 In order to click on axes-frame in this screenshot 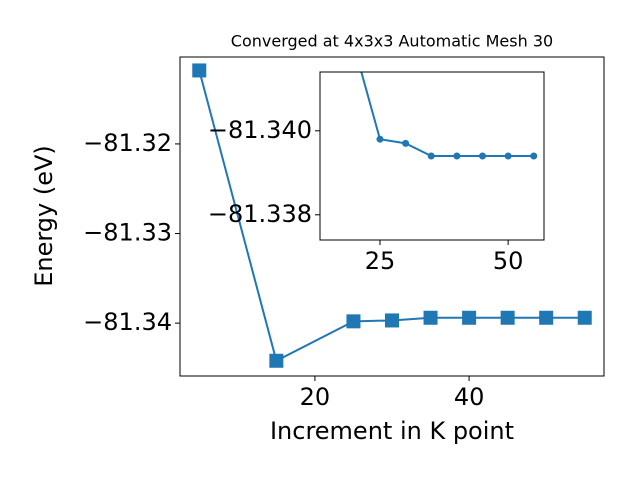, I will do `click(432, 156)`.